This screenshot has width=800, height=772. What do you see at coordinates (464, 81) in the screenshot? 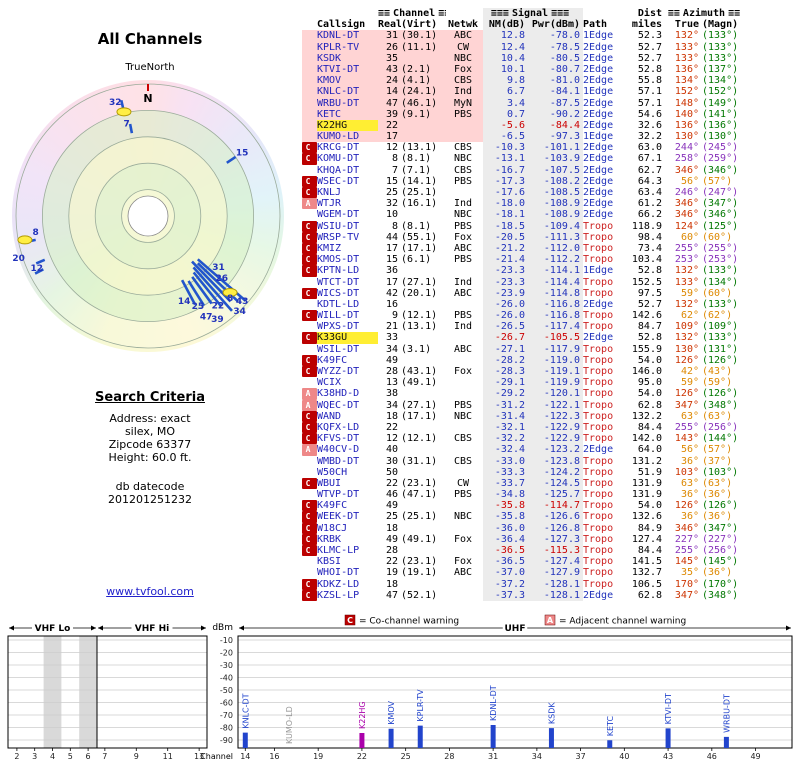
I see `cell-nw: CBS` at bounding box center [464, 81].